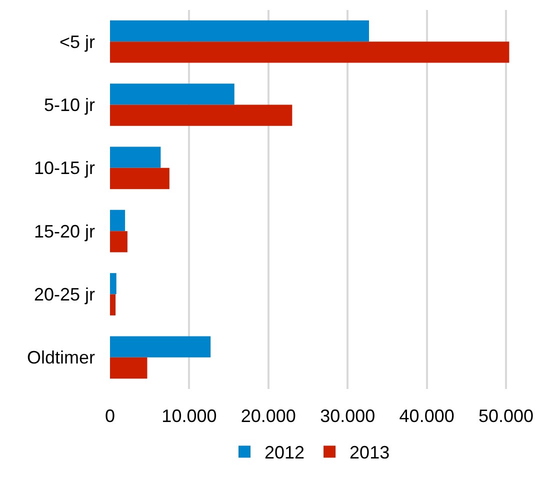 This screenshot has height=481, width=535. I want to click on y-tick-label: 10-15 jr, so click(65, 168).